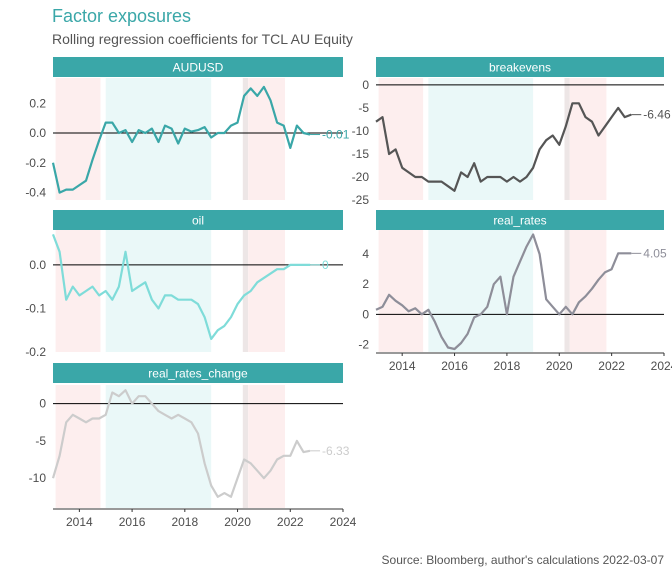 Image resolution: width=672 pixels, height=576 pixels. Describe the element at coordinates (363, 344) in the screenshot. I see `y-tick-label: -2` at that location.